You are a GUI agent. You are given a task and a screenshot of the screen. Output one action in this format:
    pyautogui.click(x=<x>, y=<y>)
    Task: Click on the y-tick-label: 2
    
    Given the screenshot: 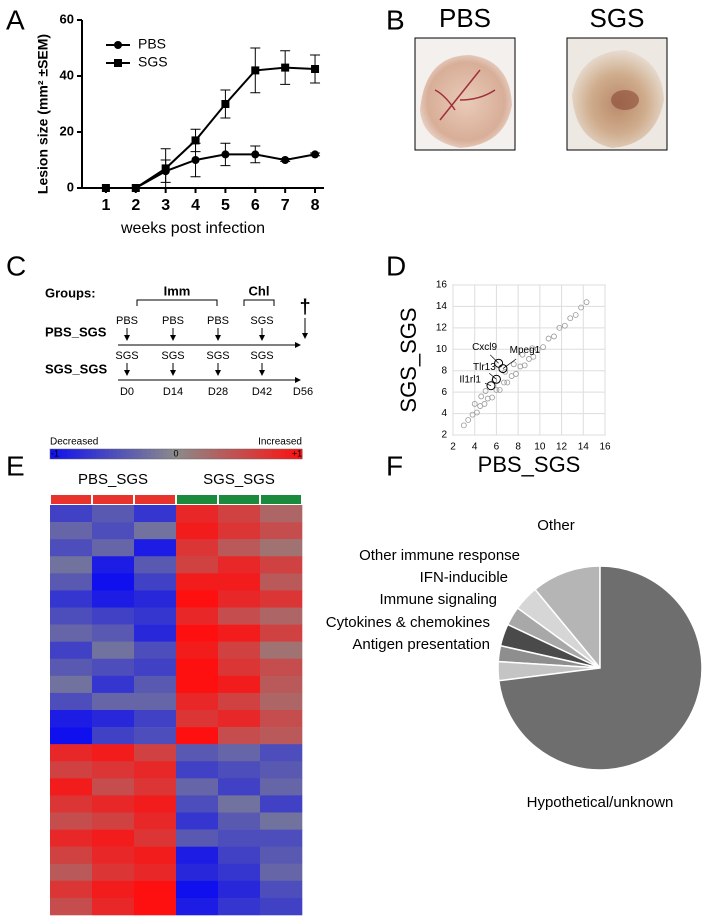 What is the action you would take?
    pyautogui.click(x=444, y=435)
    